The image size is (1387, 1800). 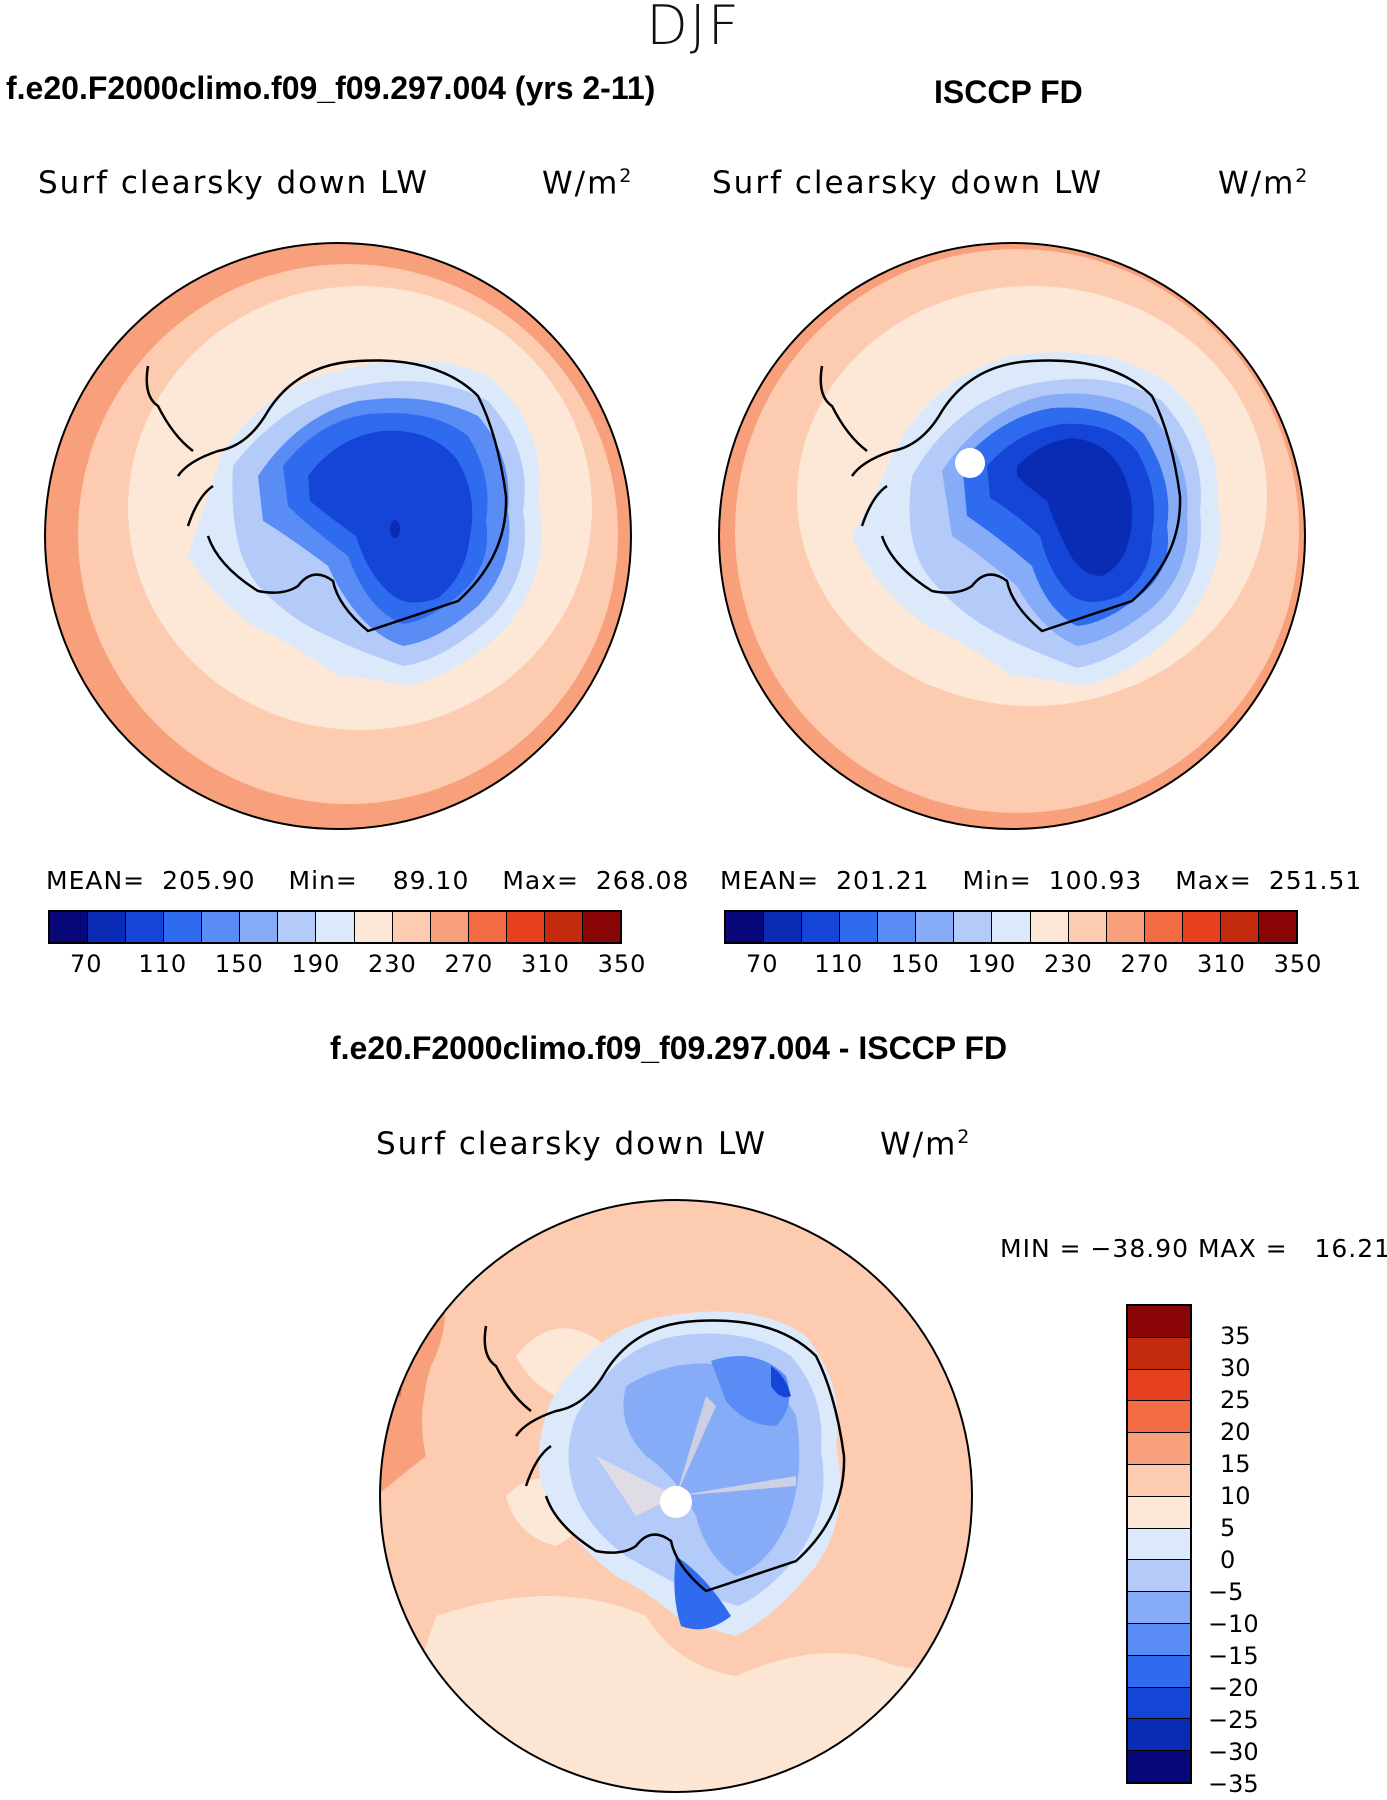 What do you see at coordinates (209, 880) in the screenshot?
I see `model-mean-value: 205.90` at bounding box center [209, 880].